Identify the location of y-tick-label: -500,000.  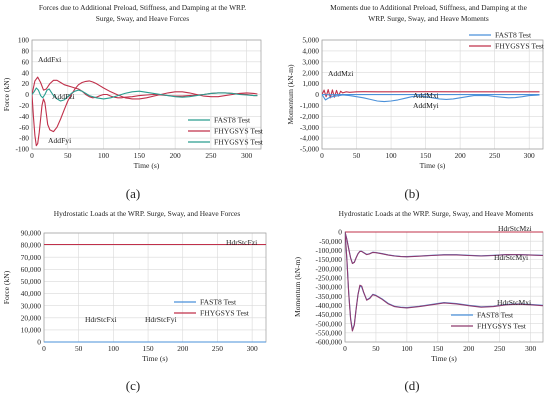
(329, 323).